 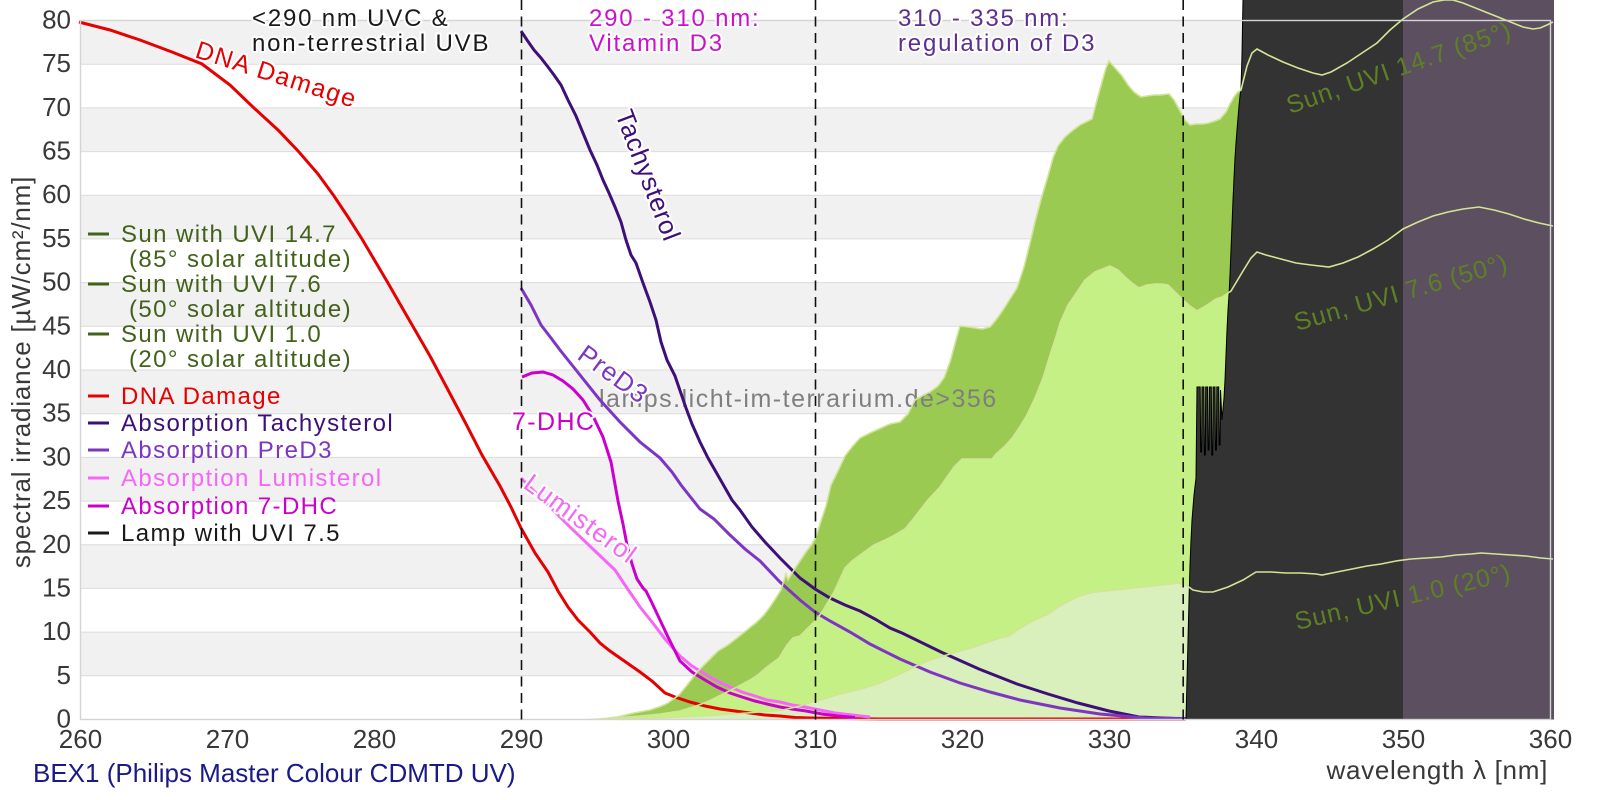 I want to click on svg-text: 310 - 335 nm:, so click(x=984, y=18).